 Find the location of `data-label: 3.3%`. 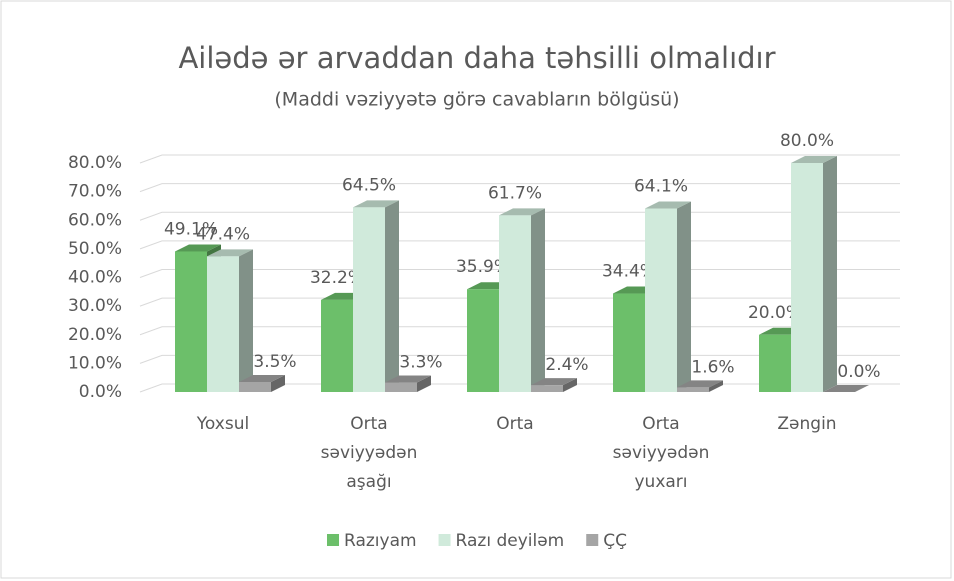

data-label: 3.3% is located at coordinates (420, 363).